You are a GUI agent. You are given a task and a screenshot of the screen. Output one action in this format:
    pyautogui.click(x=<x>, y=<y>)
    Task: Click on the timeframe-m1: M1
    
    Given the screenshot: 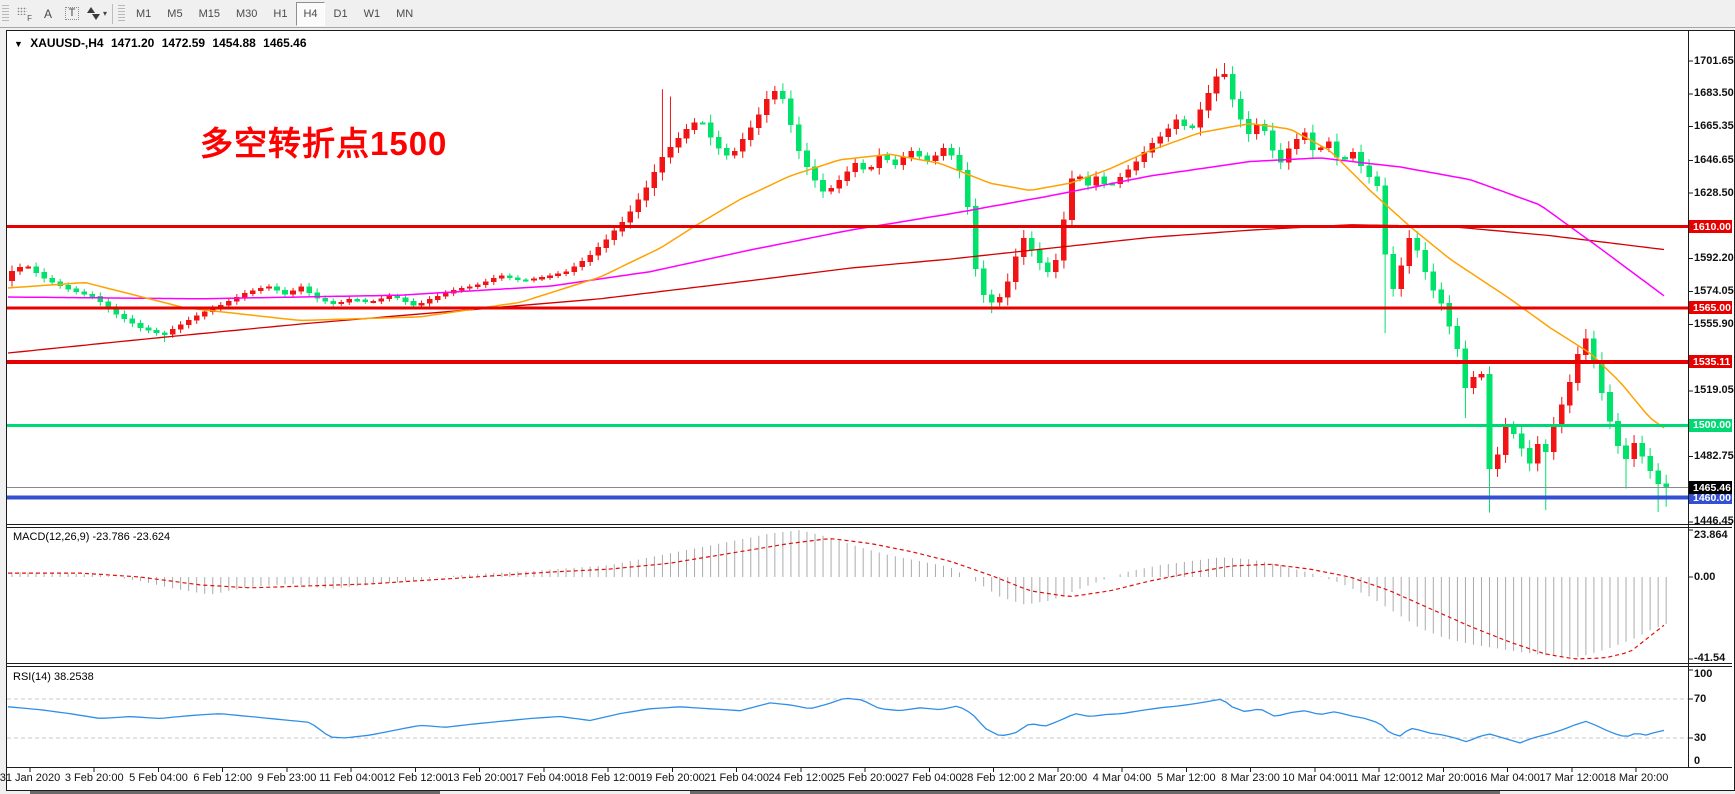 What is the action you would take?
    pyautogui.click(x=144, y=13)
    